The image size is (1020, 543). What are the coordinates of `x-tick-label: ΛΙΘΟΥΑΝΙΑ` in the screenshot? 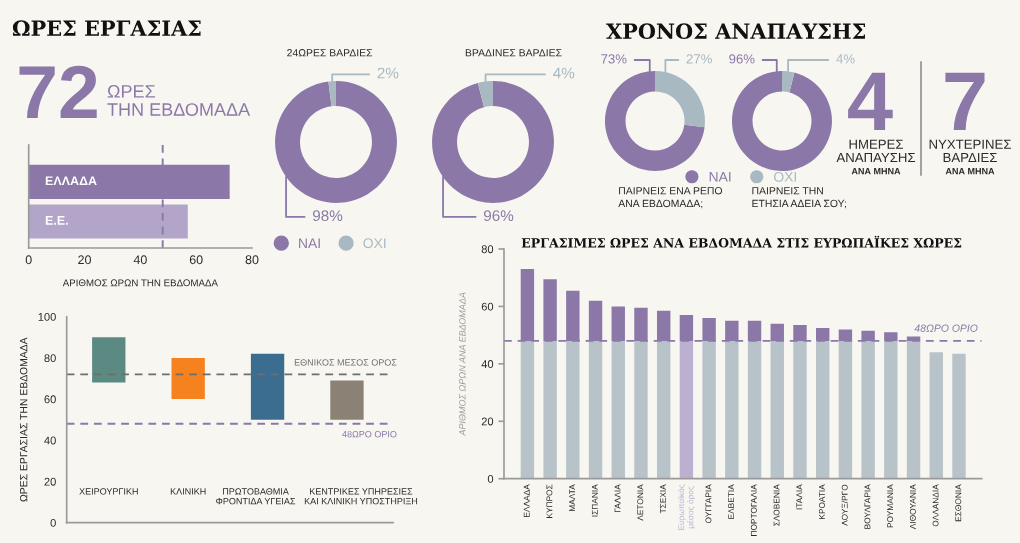 It's located at (912, 507).